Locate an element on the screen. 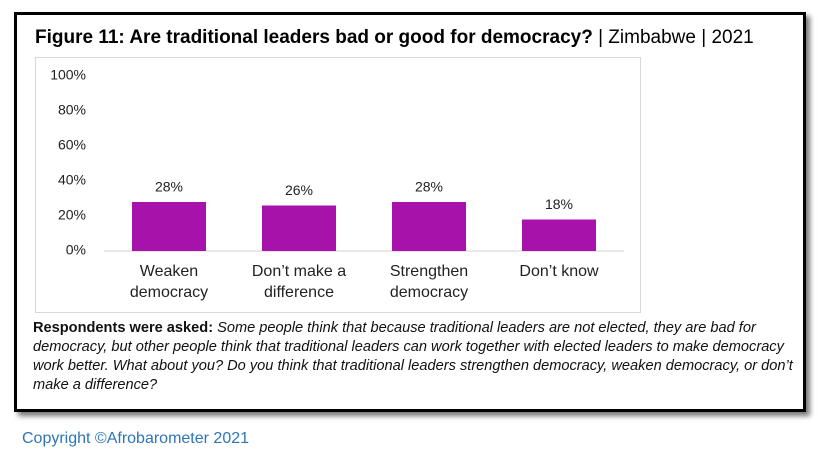 This screenshot has height=461, width=818. y-tick-label: 0% is located at coordinates (76, 250).